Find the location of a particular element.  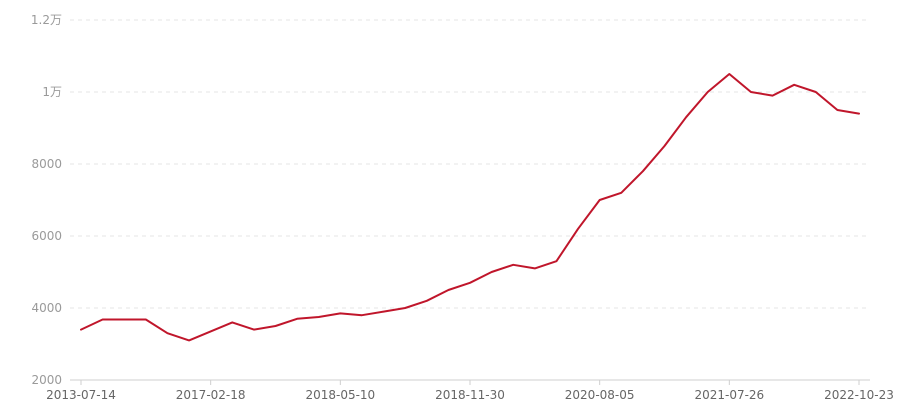

y-tick-label: 4000 is located at coordinates (46, 308).